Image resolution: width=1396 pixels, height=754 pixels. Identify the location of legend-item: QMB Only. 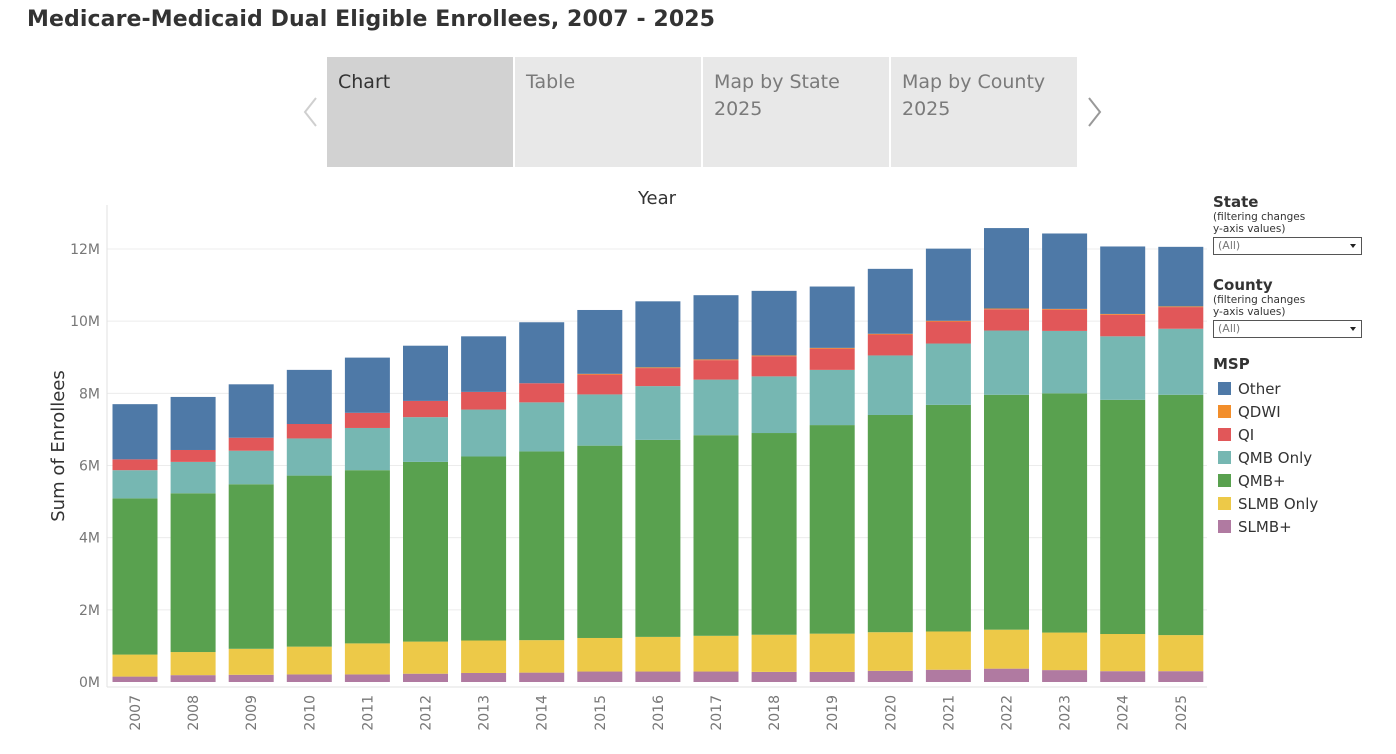
(1298, 457).